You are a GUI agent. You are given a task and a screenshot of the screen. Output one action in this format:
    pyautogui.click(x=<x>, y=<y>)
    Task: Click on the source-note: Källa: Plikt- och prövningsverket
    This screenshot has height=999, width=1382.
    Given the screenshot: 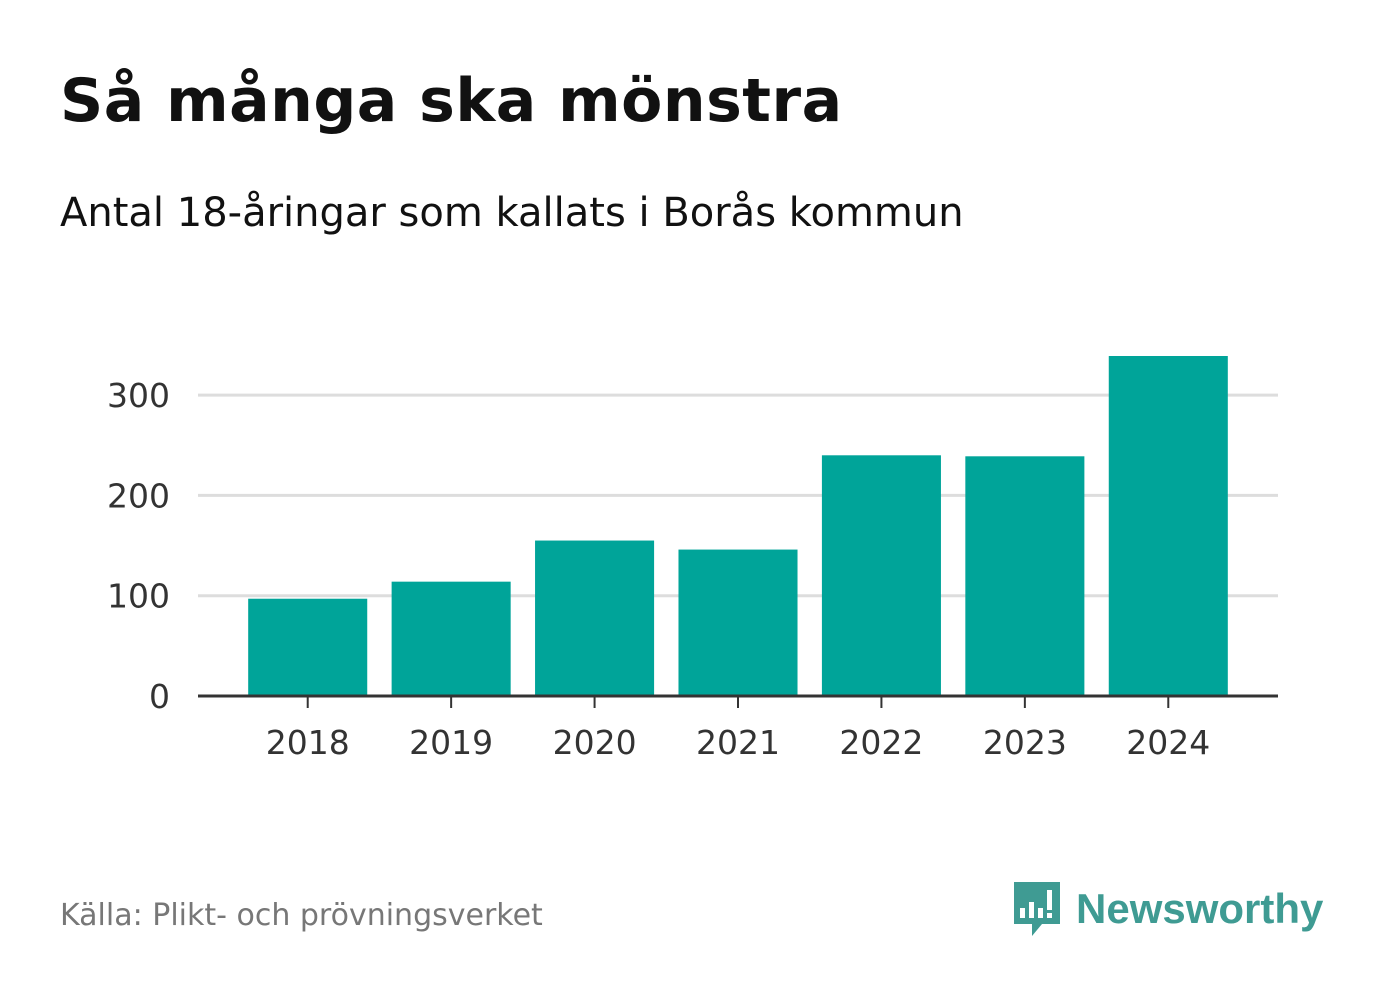 What is the action you would take?
    pyautogui.click(x=301, y=915)
    